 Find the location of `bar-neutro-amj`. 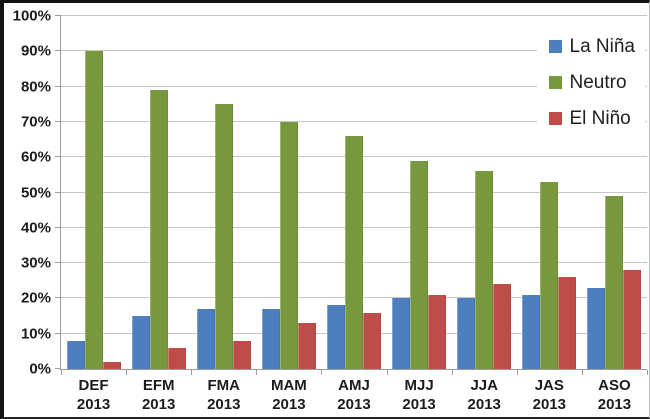

bar-neutro-amj is located at coordinates (353, 252).